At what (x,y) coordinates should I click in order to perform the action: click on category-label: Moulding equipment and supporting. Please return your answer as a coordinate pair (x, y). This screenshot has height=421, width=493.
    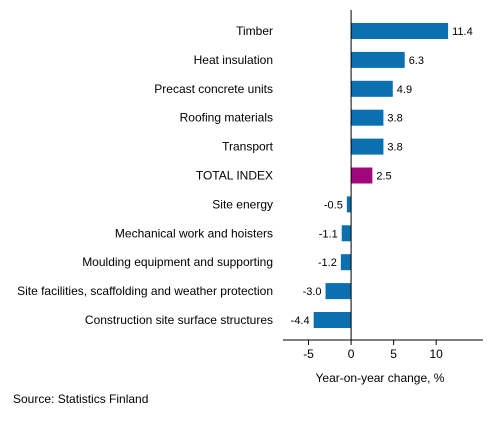
    Looking at the image, I should click on (177, 262).